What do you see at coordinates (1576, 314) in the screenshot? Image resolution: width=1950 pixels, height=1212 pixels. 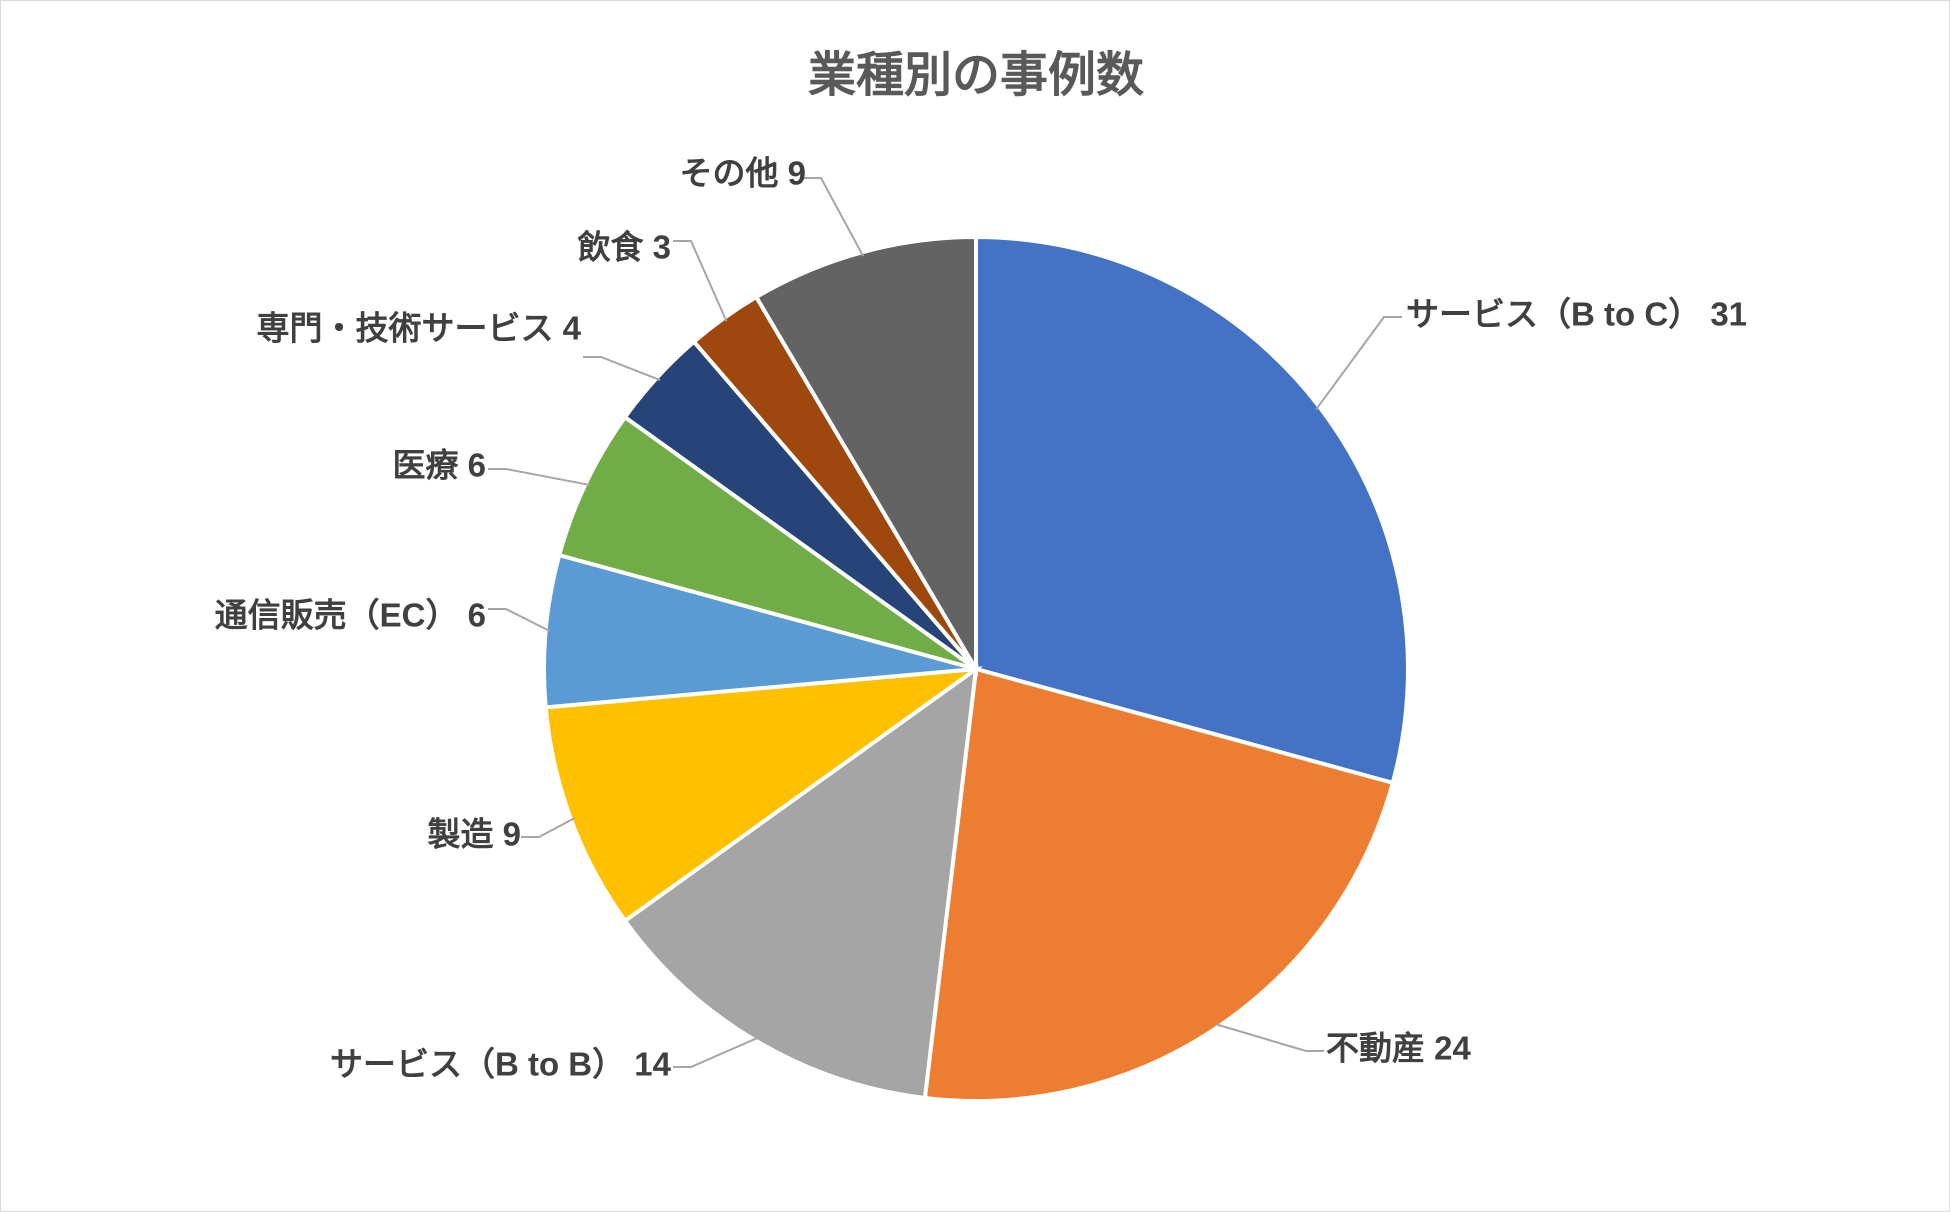 I see `data-label-1: サービス（B to C） 31` at bounding box center [1576, 314].